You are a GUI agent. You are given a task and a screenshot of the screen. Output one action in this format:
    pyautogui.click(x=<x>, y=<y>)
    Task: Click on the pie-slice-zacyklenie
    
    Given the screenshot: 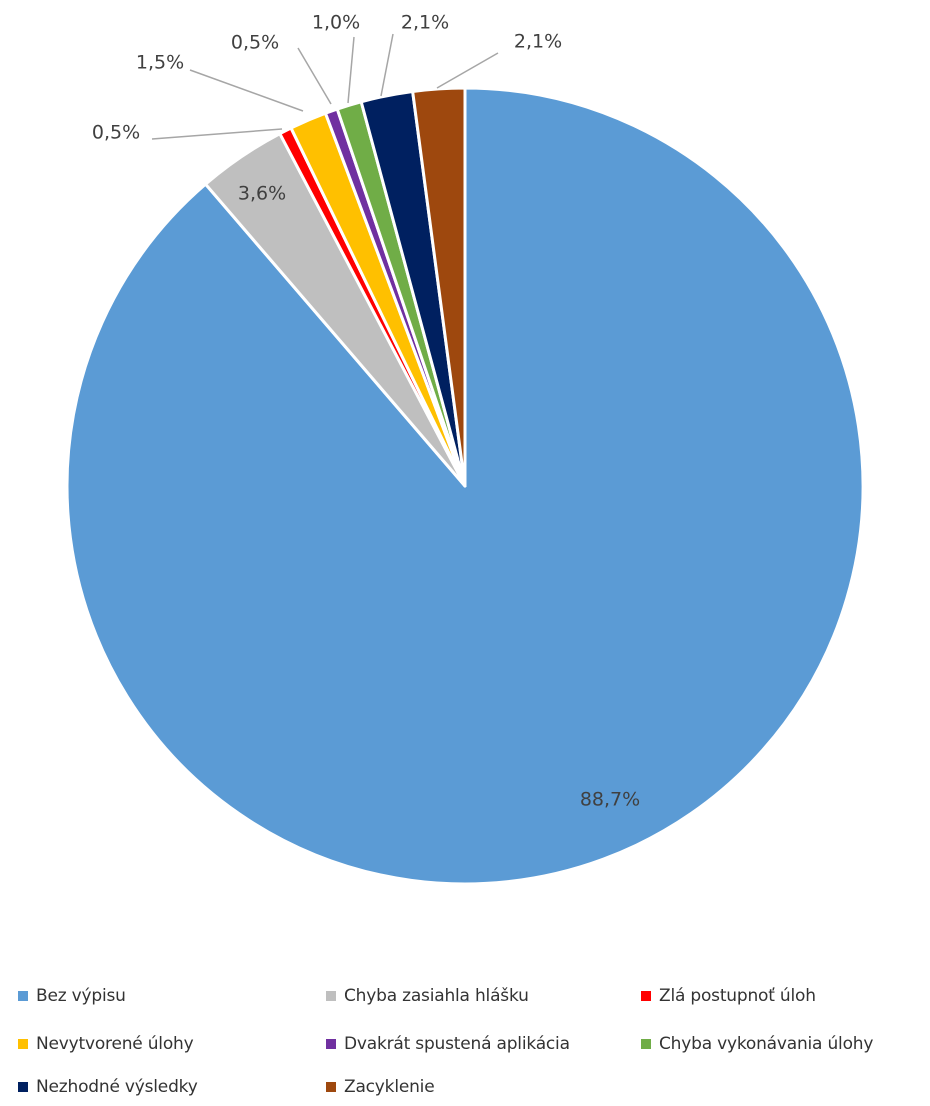 What is the action you would take?
    pyautogui.click(x=439, y=287)
    